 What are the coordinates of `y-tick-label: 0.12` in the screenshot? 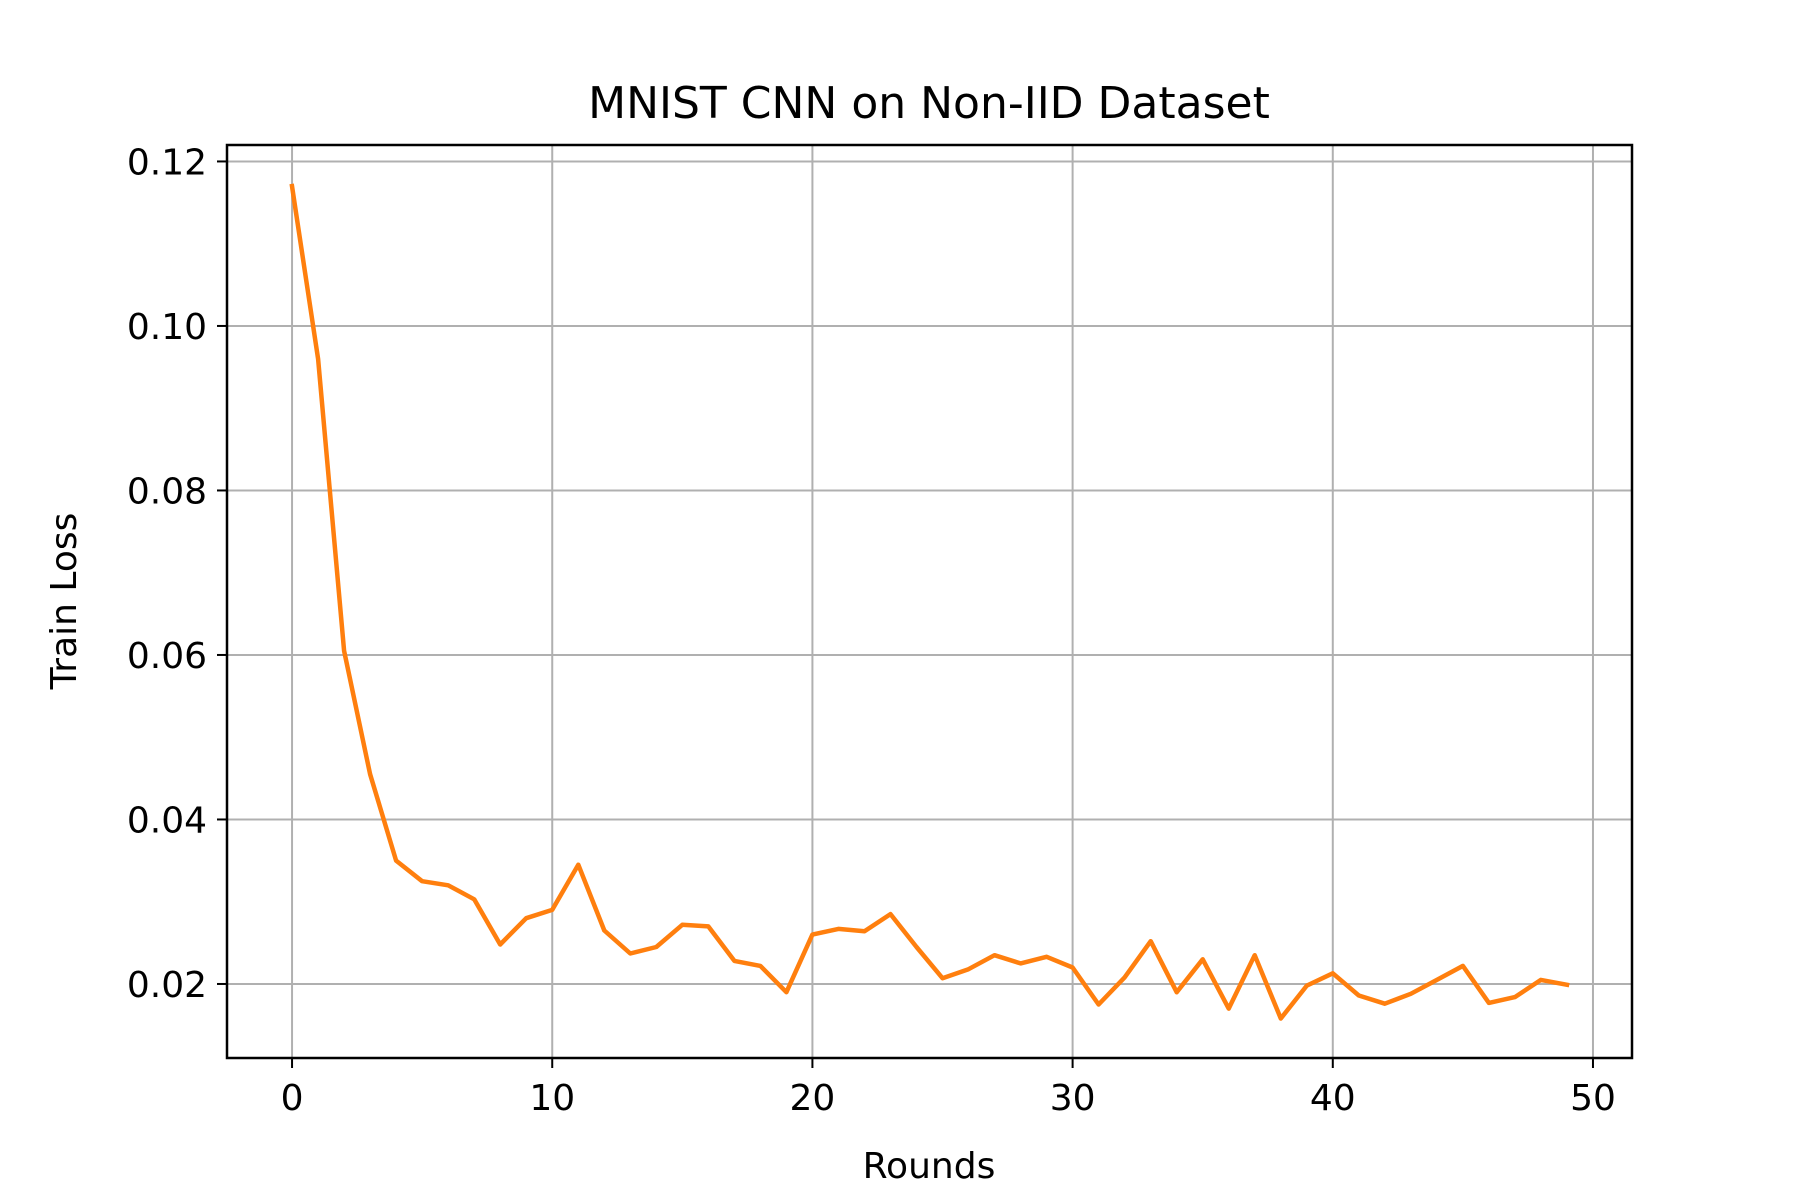 It's located at (167, 162).